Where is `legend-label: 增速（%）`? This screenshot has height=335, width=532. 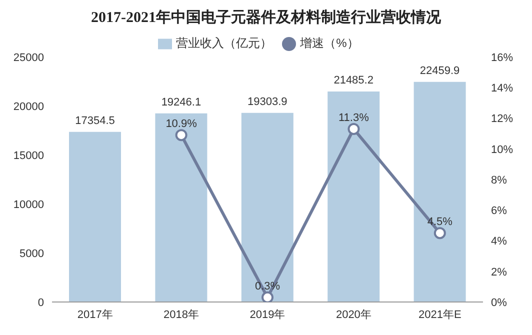
legend-label: 增速（%） is located at coordinates (329, 43).